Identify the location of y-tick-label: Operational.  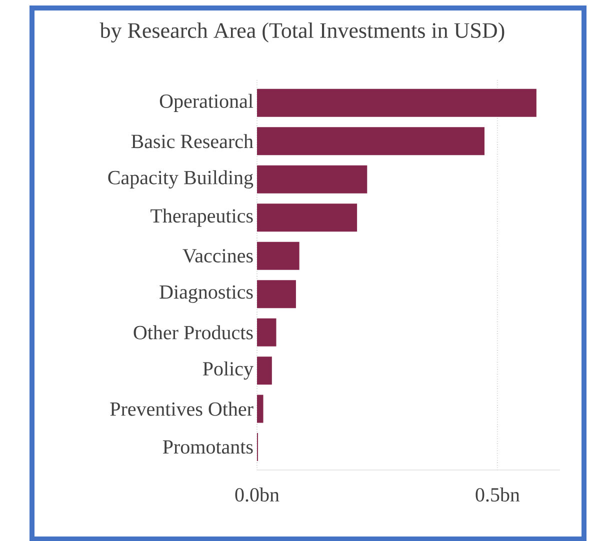
(207, 103).